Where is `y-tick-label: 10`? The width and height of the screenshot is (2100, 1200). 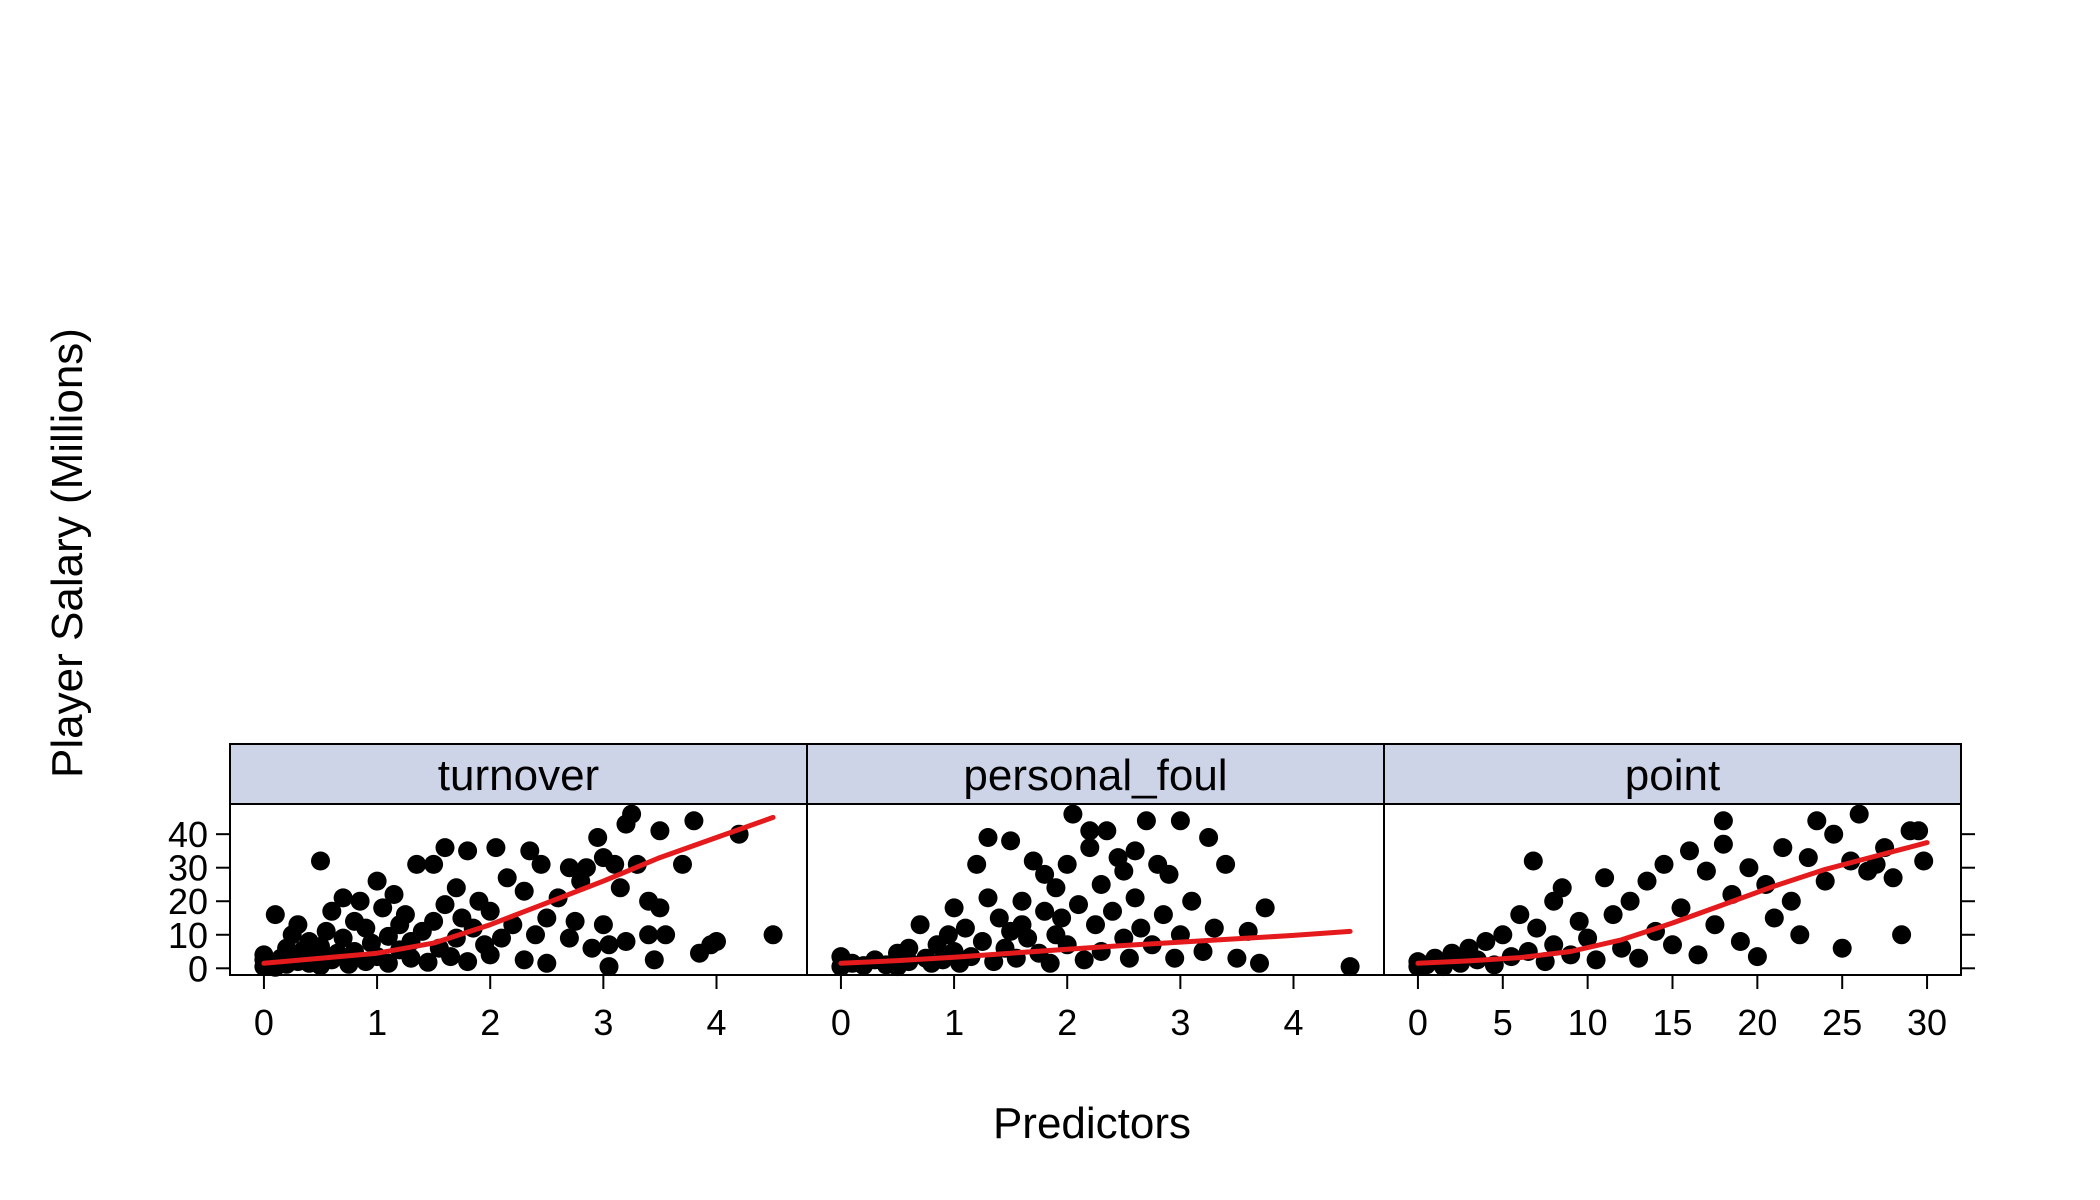 y-tick-label: 10 is located at coordinates (188, 935).